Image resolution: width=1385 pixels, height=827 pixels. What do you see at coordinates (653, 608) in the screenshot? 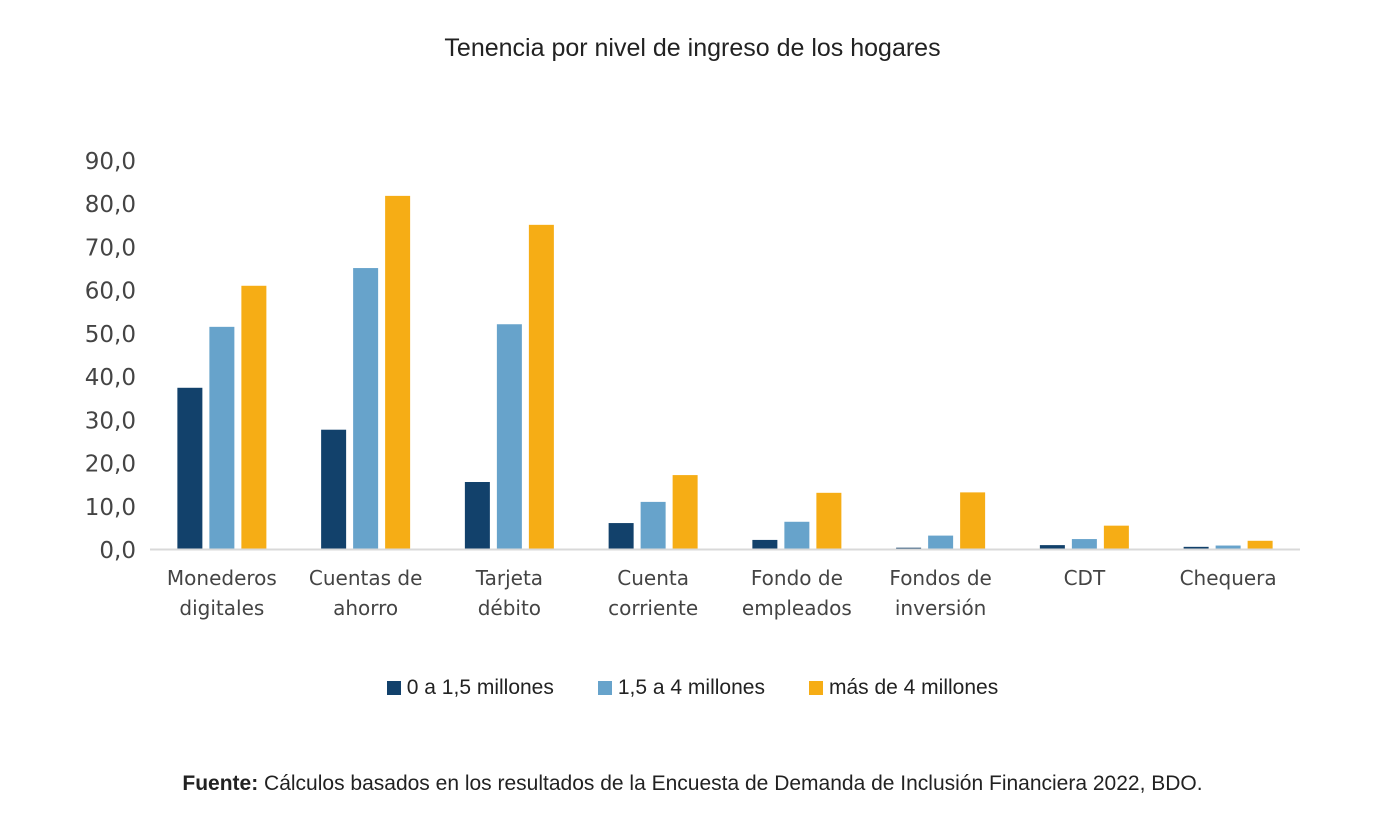
I see `x-tick-label: corriente` at bounding box center [653, 608].